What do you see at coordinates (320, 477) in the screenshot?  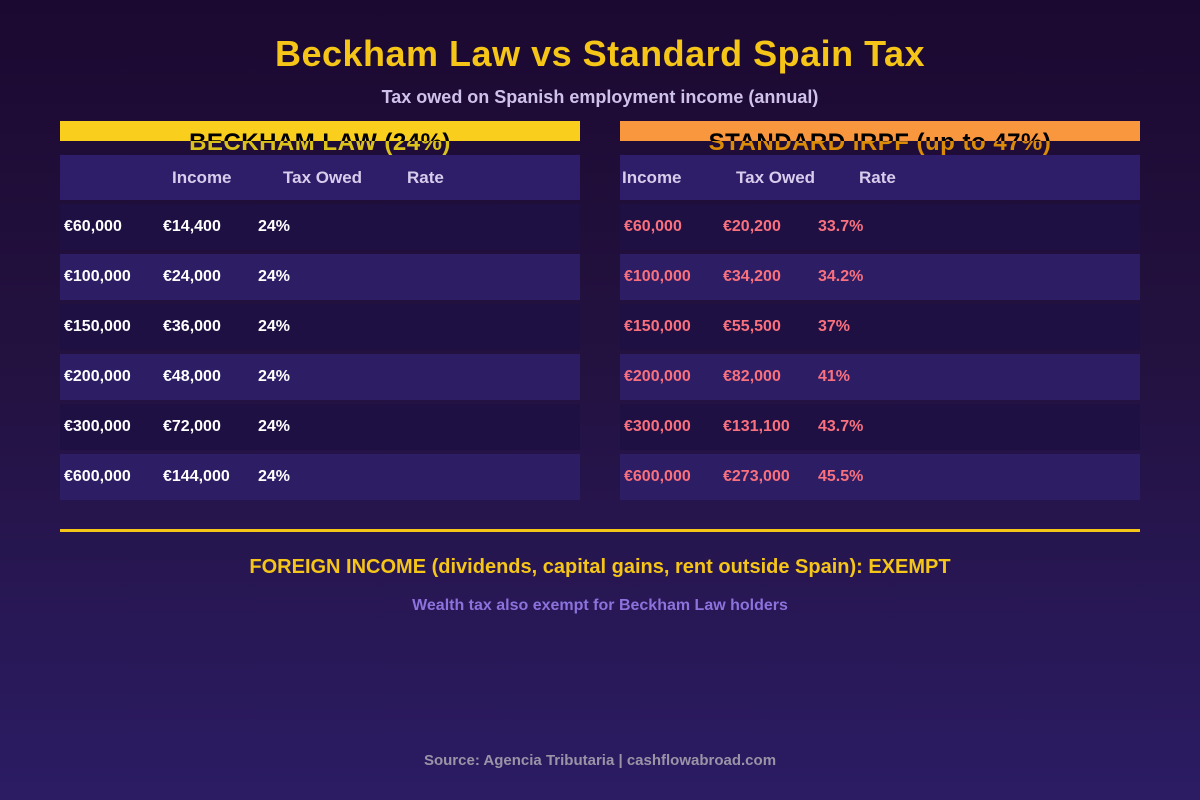 I see `table-row: €600,000 €144,000 24%` at bounding box center [320, 477].